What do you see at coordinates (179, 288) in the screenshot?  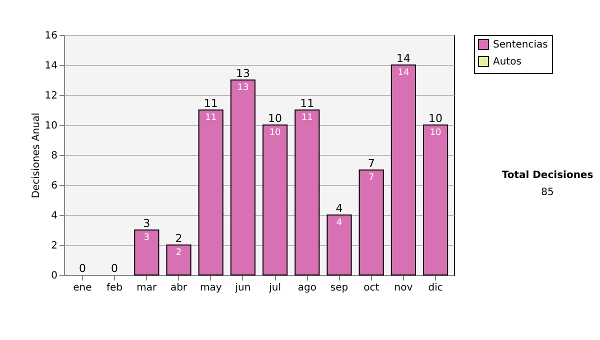 I see `x-tick-label: abr` at bounding box center [179, 288].